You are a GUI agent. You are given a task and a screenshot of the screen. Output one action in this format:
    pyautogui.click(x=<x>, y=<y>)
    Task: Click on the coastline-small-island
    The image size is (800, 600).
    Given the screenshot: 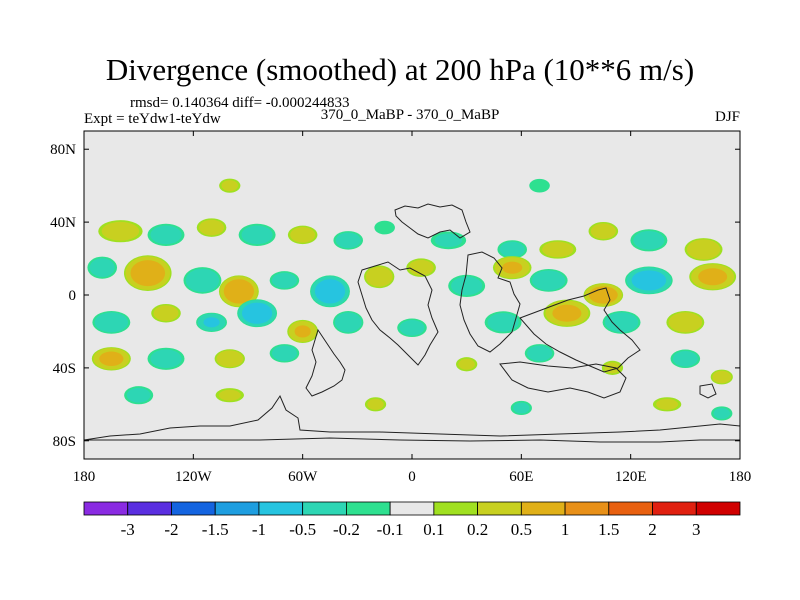 What is the action you would take?
    pyautogui.click(x=708, y=391)
    